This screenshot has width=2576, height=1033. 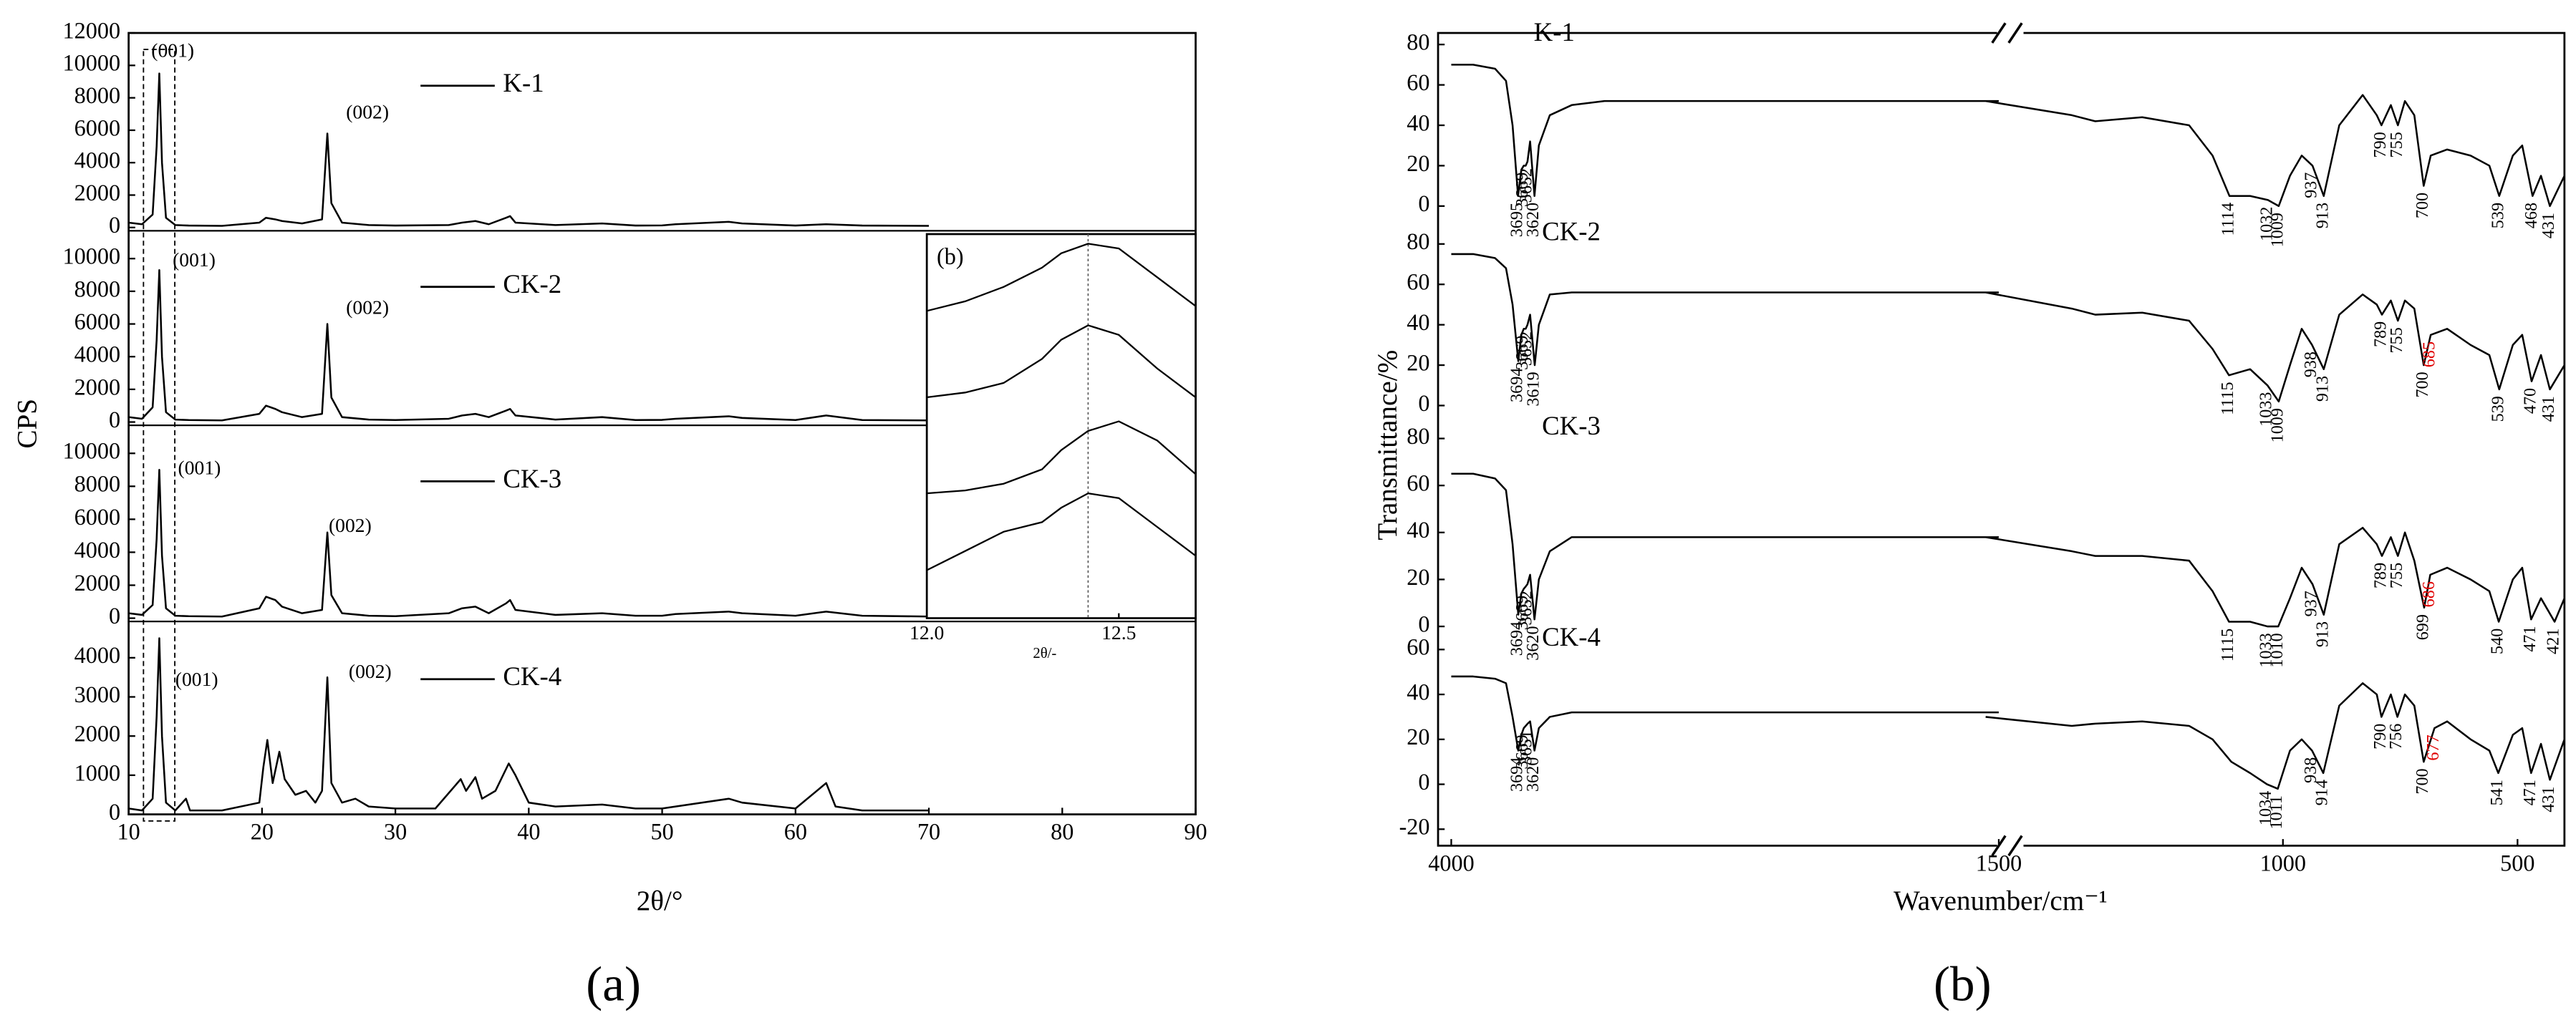 What do you see at coordinates (2396, 737) in the screenshot?
I see `peak-label: 756` at bounding box center [2396, 737].